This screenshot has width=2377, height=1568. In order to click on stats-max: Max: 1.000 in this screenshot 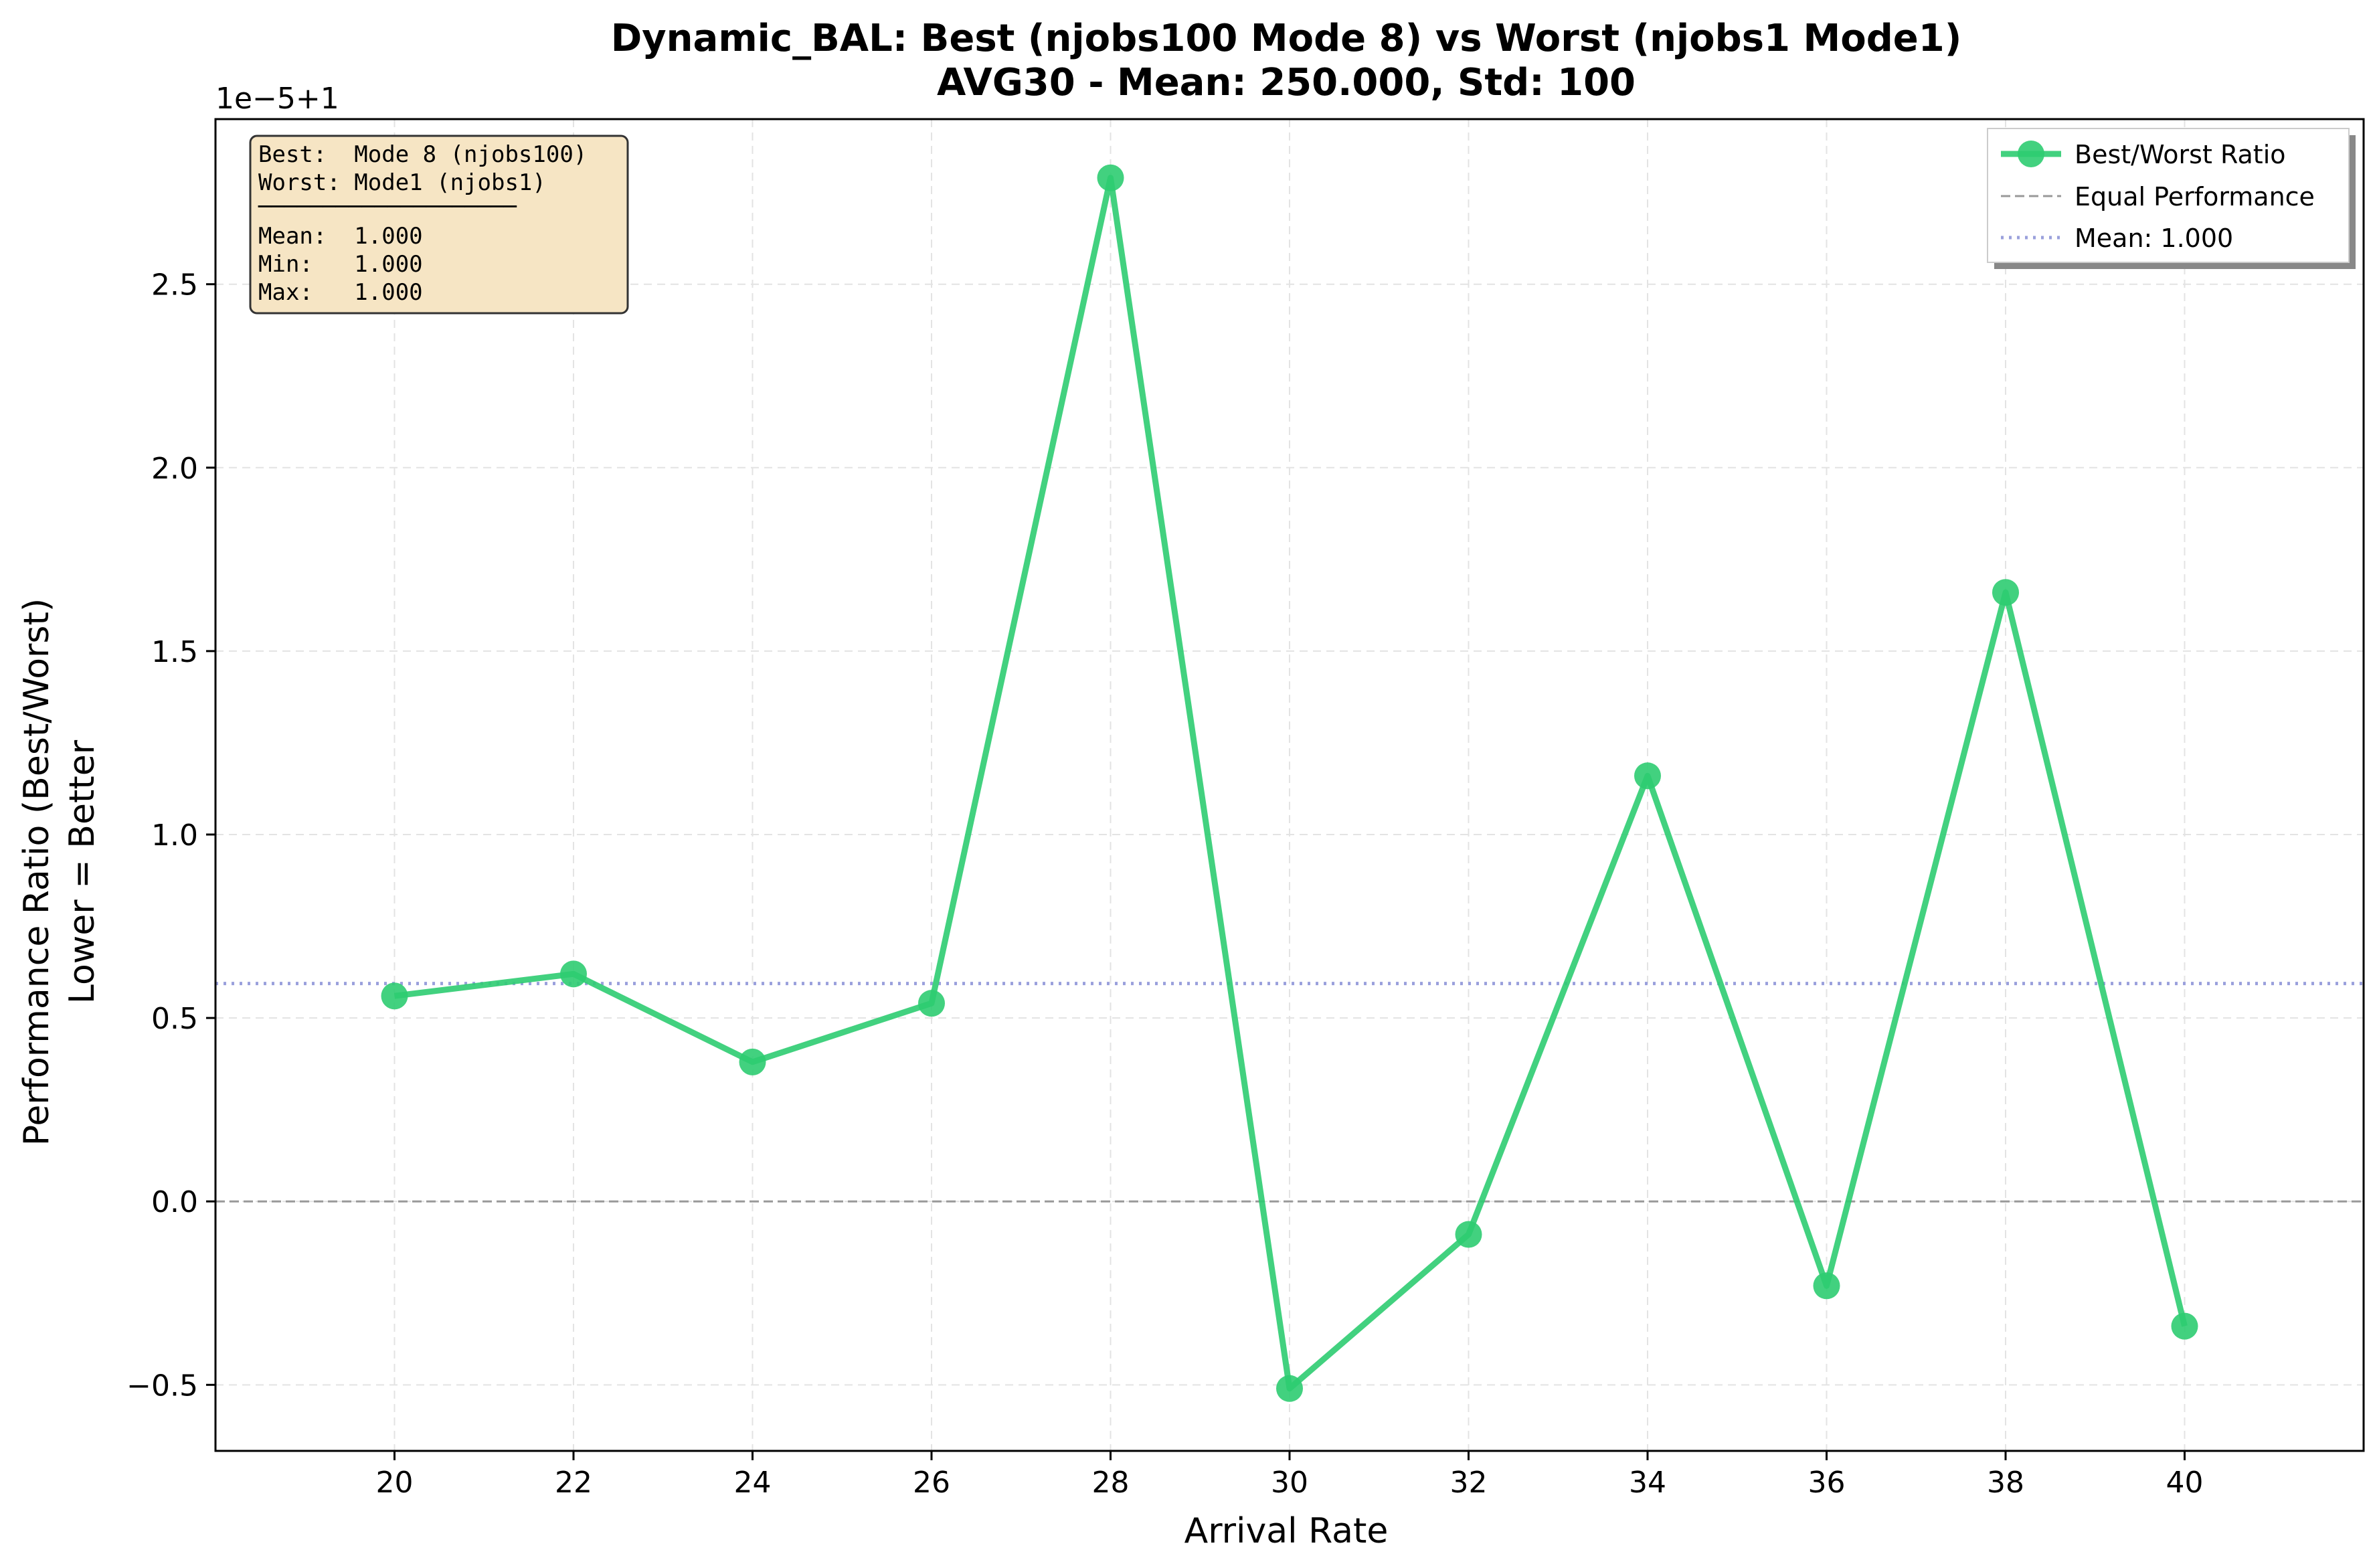, I will do `click(340, 292)`.